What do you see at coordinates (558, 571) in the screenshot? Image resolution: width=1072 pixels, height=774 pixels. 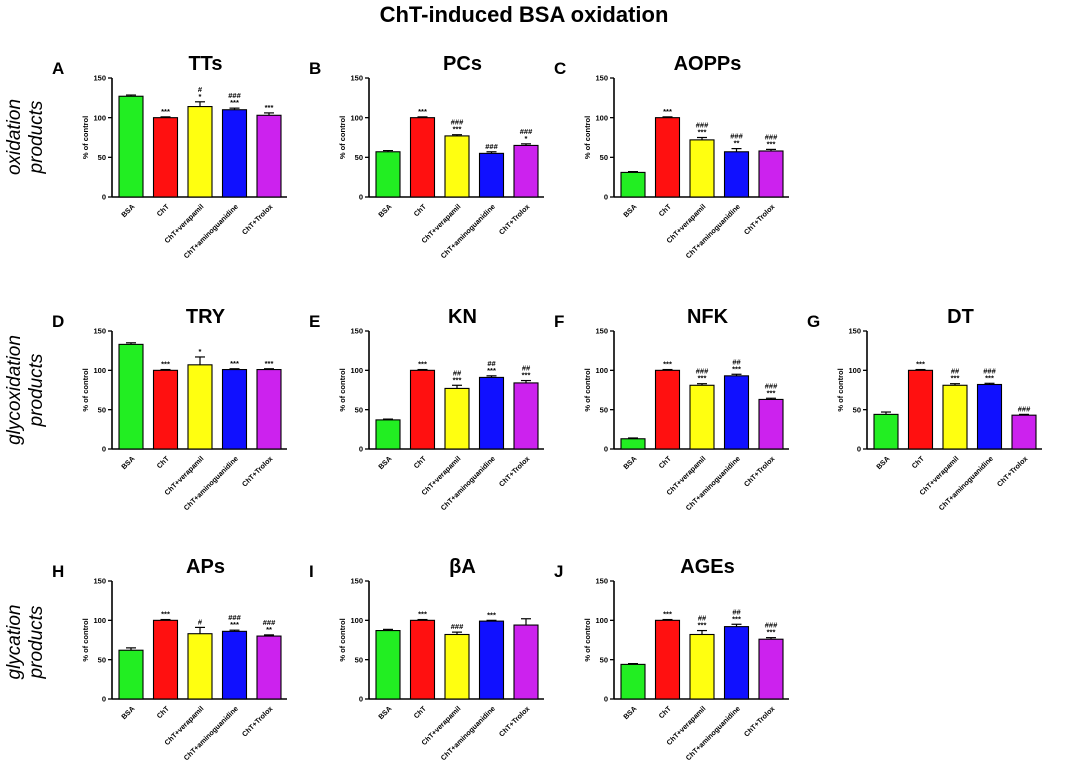 I see `panel-letter: J` at bounding box center [558, 571].